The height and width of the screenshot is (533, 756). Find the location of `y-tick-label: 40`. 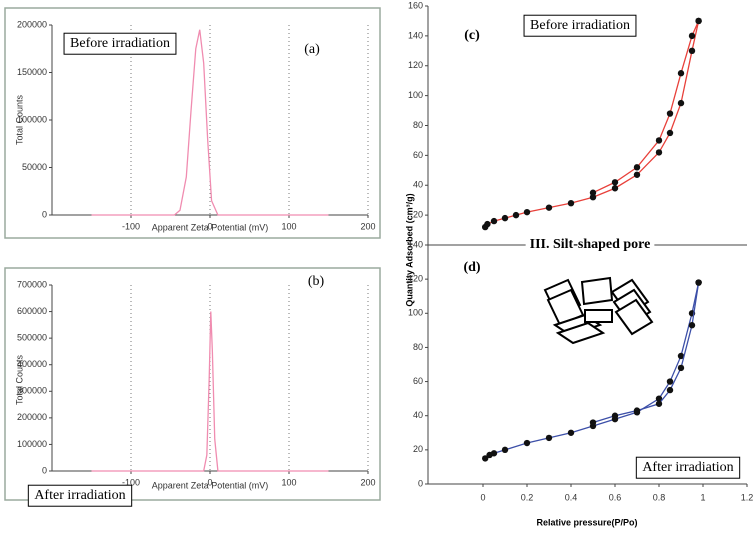

y-tick-label: 40 is located at coordinates (418, 415).